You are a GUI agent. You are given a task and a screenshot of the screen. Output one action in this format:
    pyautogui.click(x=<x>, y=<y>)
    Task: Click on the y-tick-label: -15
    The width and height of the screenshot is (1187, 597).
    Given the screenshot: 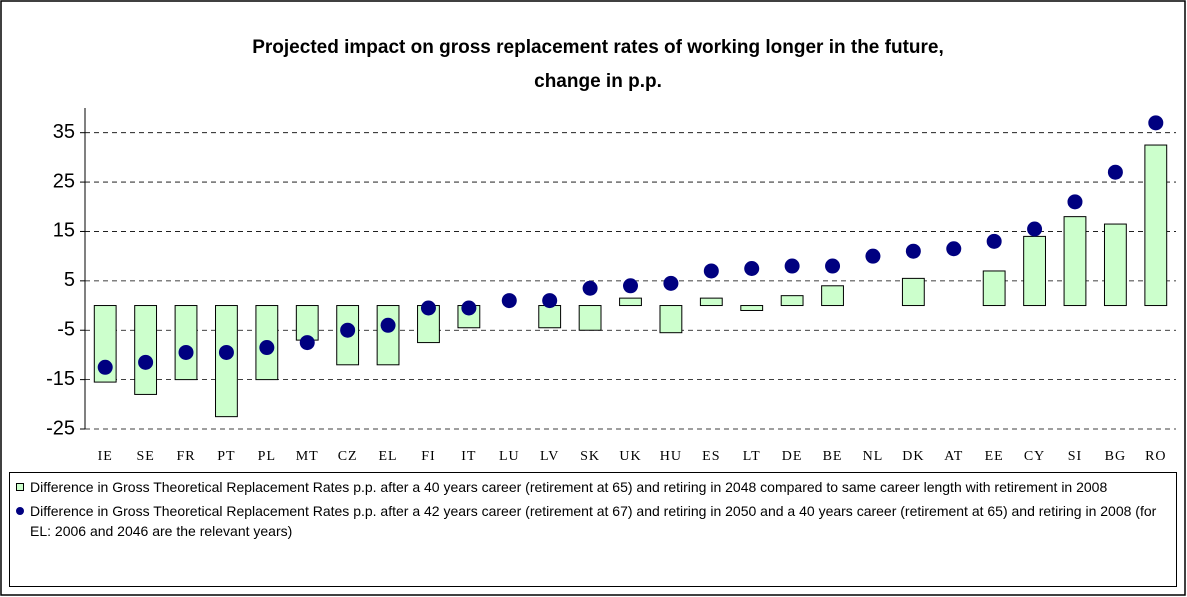 What is the action you would take?
    pyautogui.click(x=60, y=379)
    